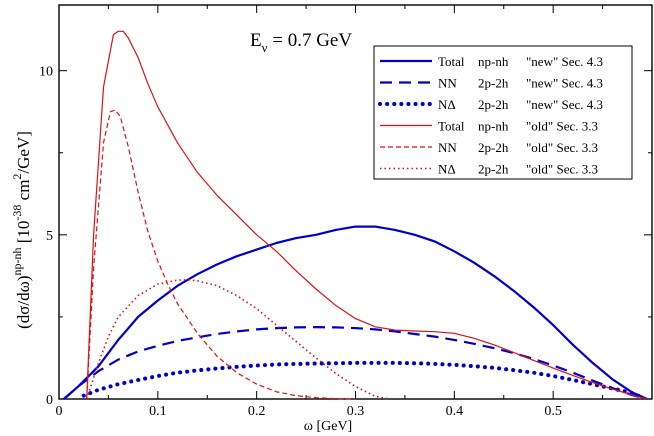  Describe the element at coordinates (451, 126) in the screenshot. I see `legend-label-4: Total` at that location.